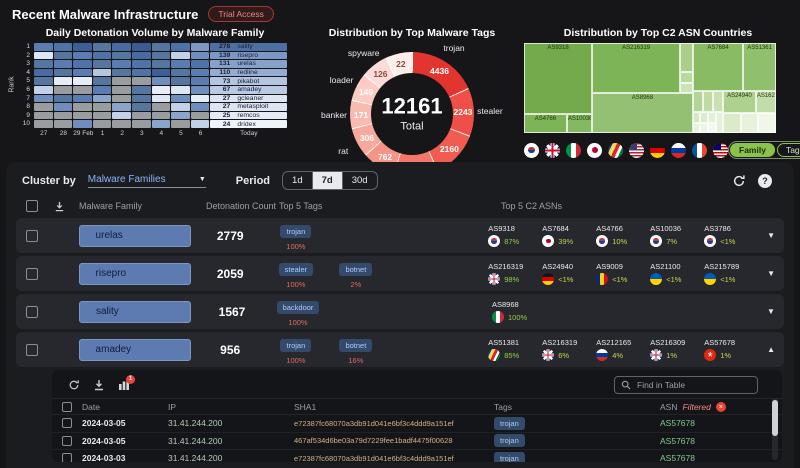 Image resolution: width=800 pixels, height=468 pixels. Describe the element at coordinates (677, 440) in the screenshot. I see `detonation-asn: AS57678` at that location.